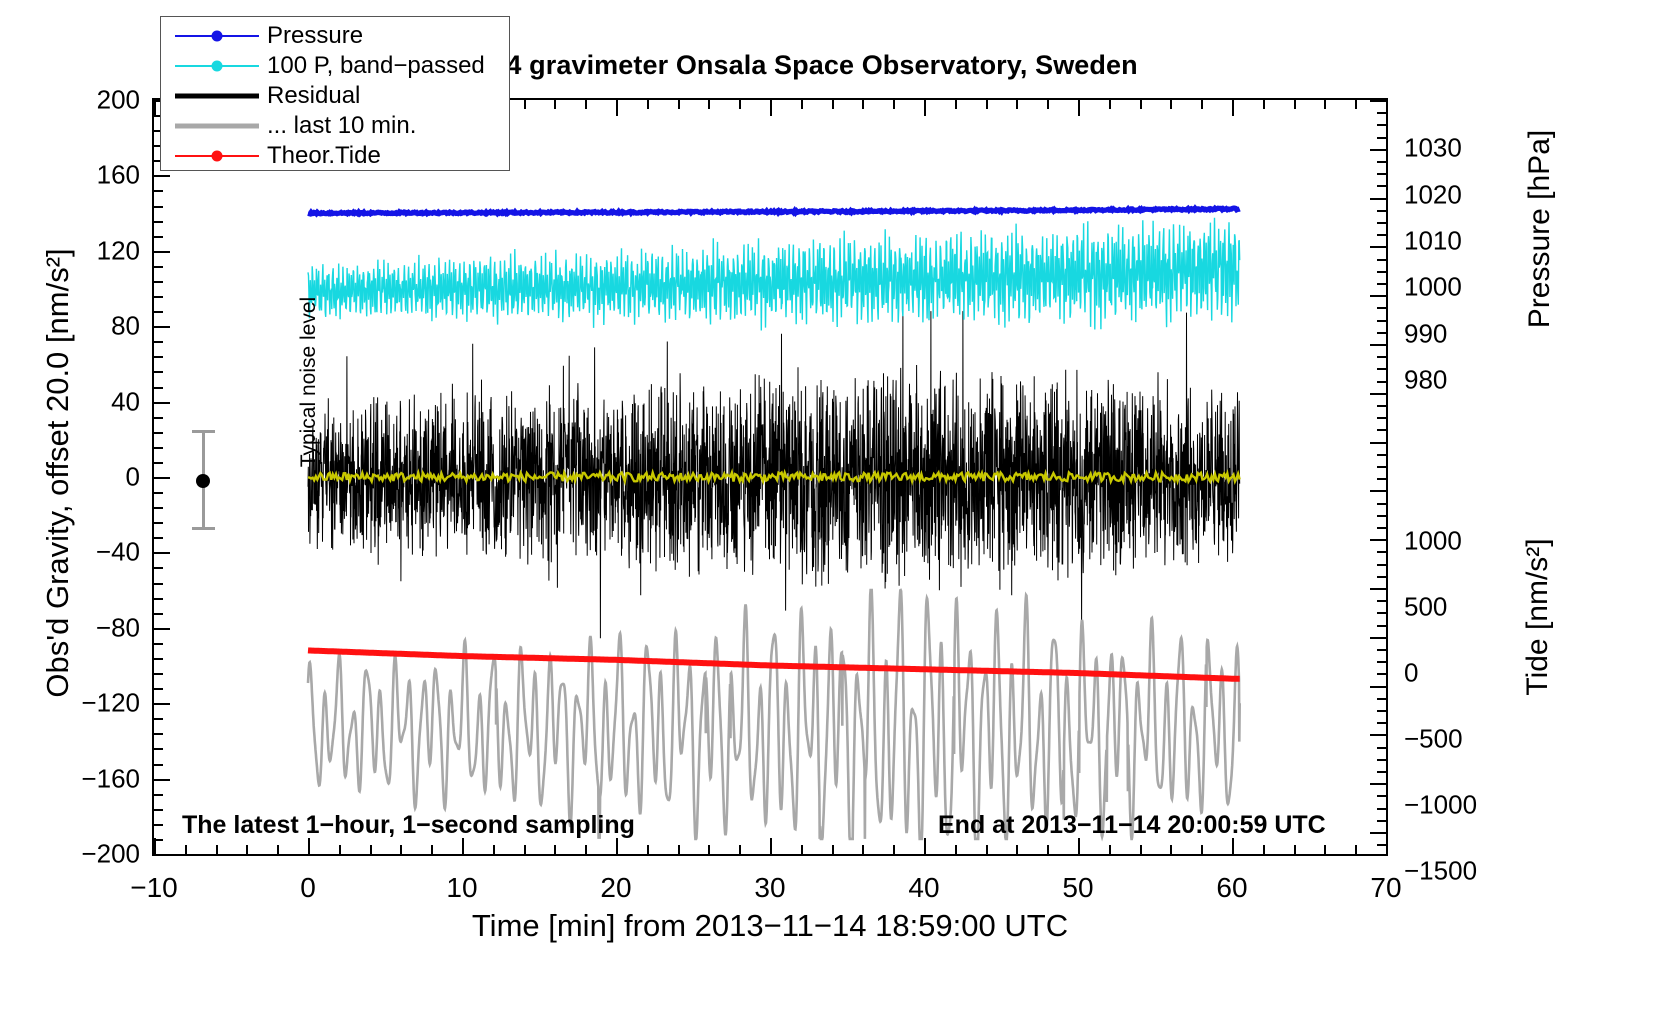  I want to click on legend-item: 100 P, band−passed, so click(335, 66).